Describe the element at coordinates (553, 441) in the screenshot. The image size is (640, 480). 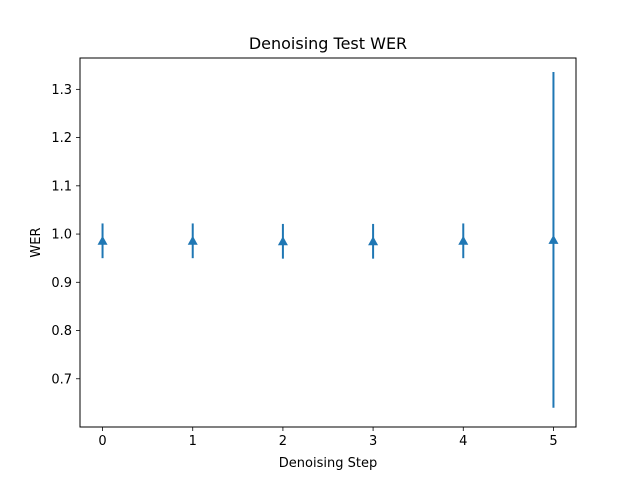
I see `x-tick-label: 5` at that location.